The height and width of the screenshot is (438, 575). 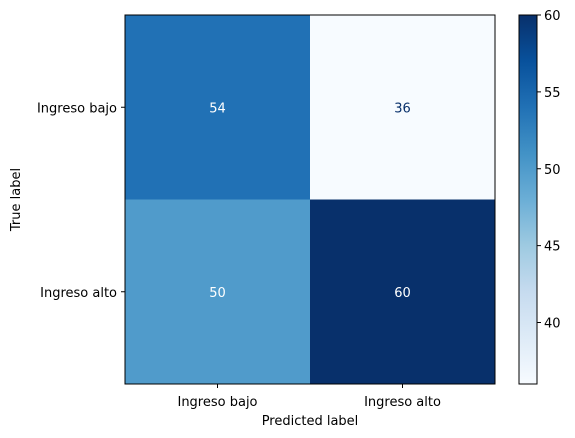 What do you see at coordinates (552, 170) in the screenshot?
I see `colorbar-tick-label: 50` at bounding box center [552, 170].